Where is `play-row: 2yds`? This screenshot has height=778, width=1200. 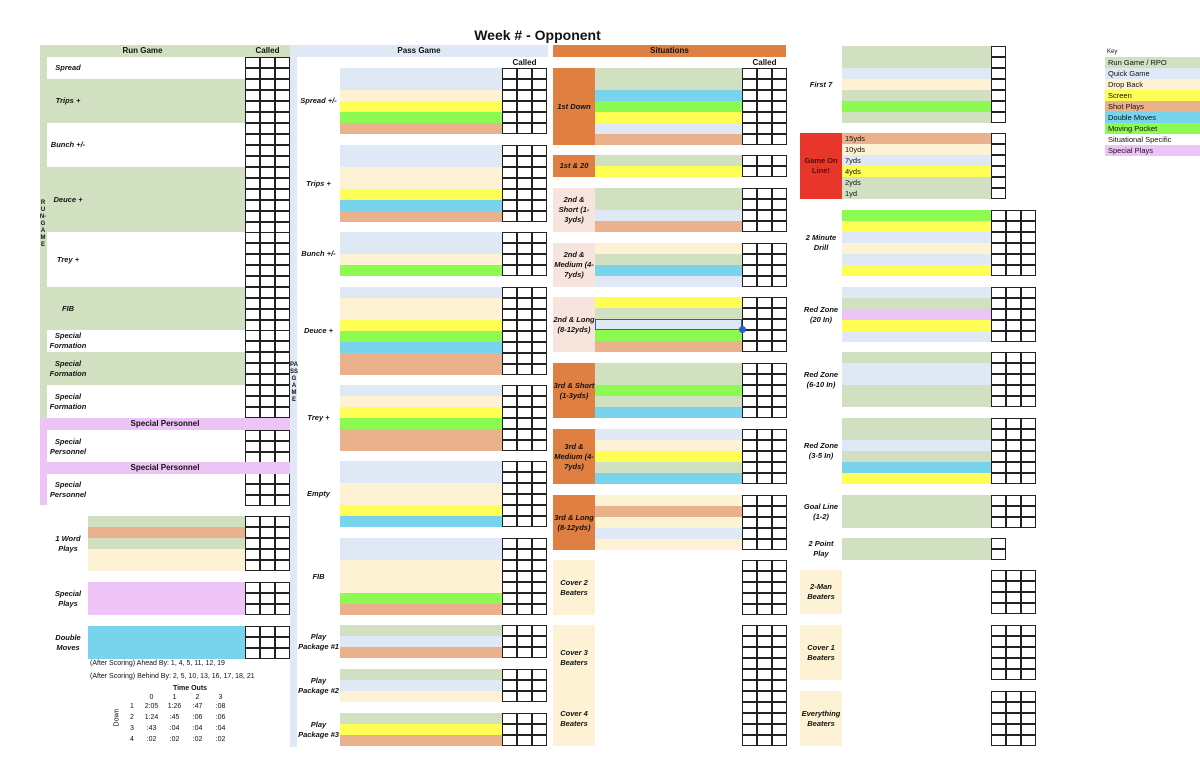 play-row: 2yds is located at coordinates (916, 182).